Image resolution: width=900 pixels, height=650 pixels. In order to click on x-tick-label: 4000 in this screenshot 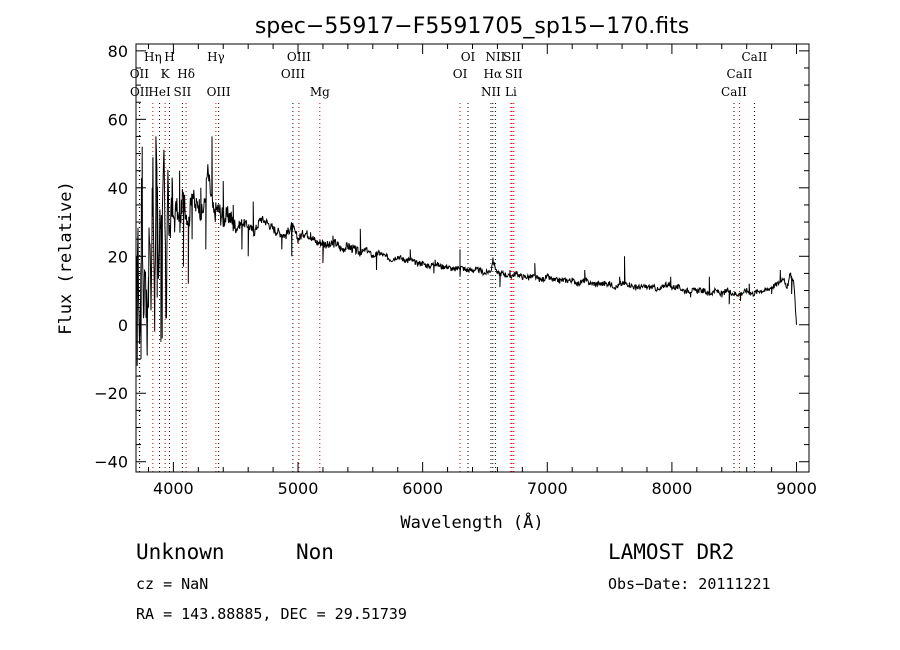, I will do `click(173, 488)`.